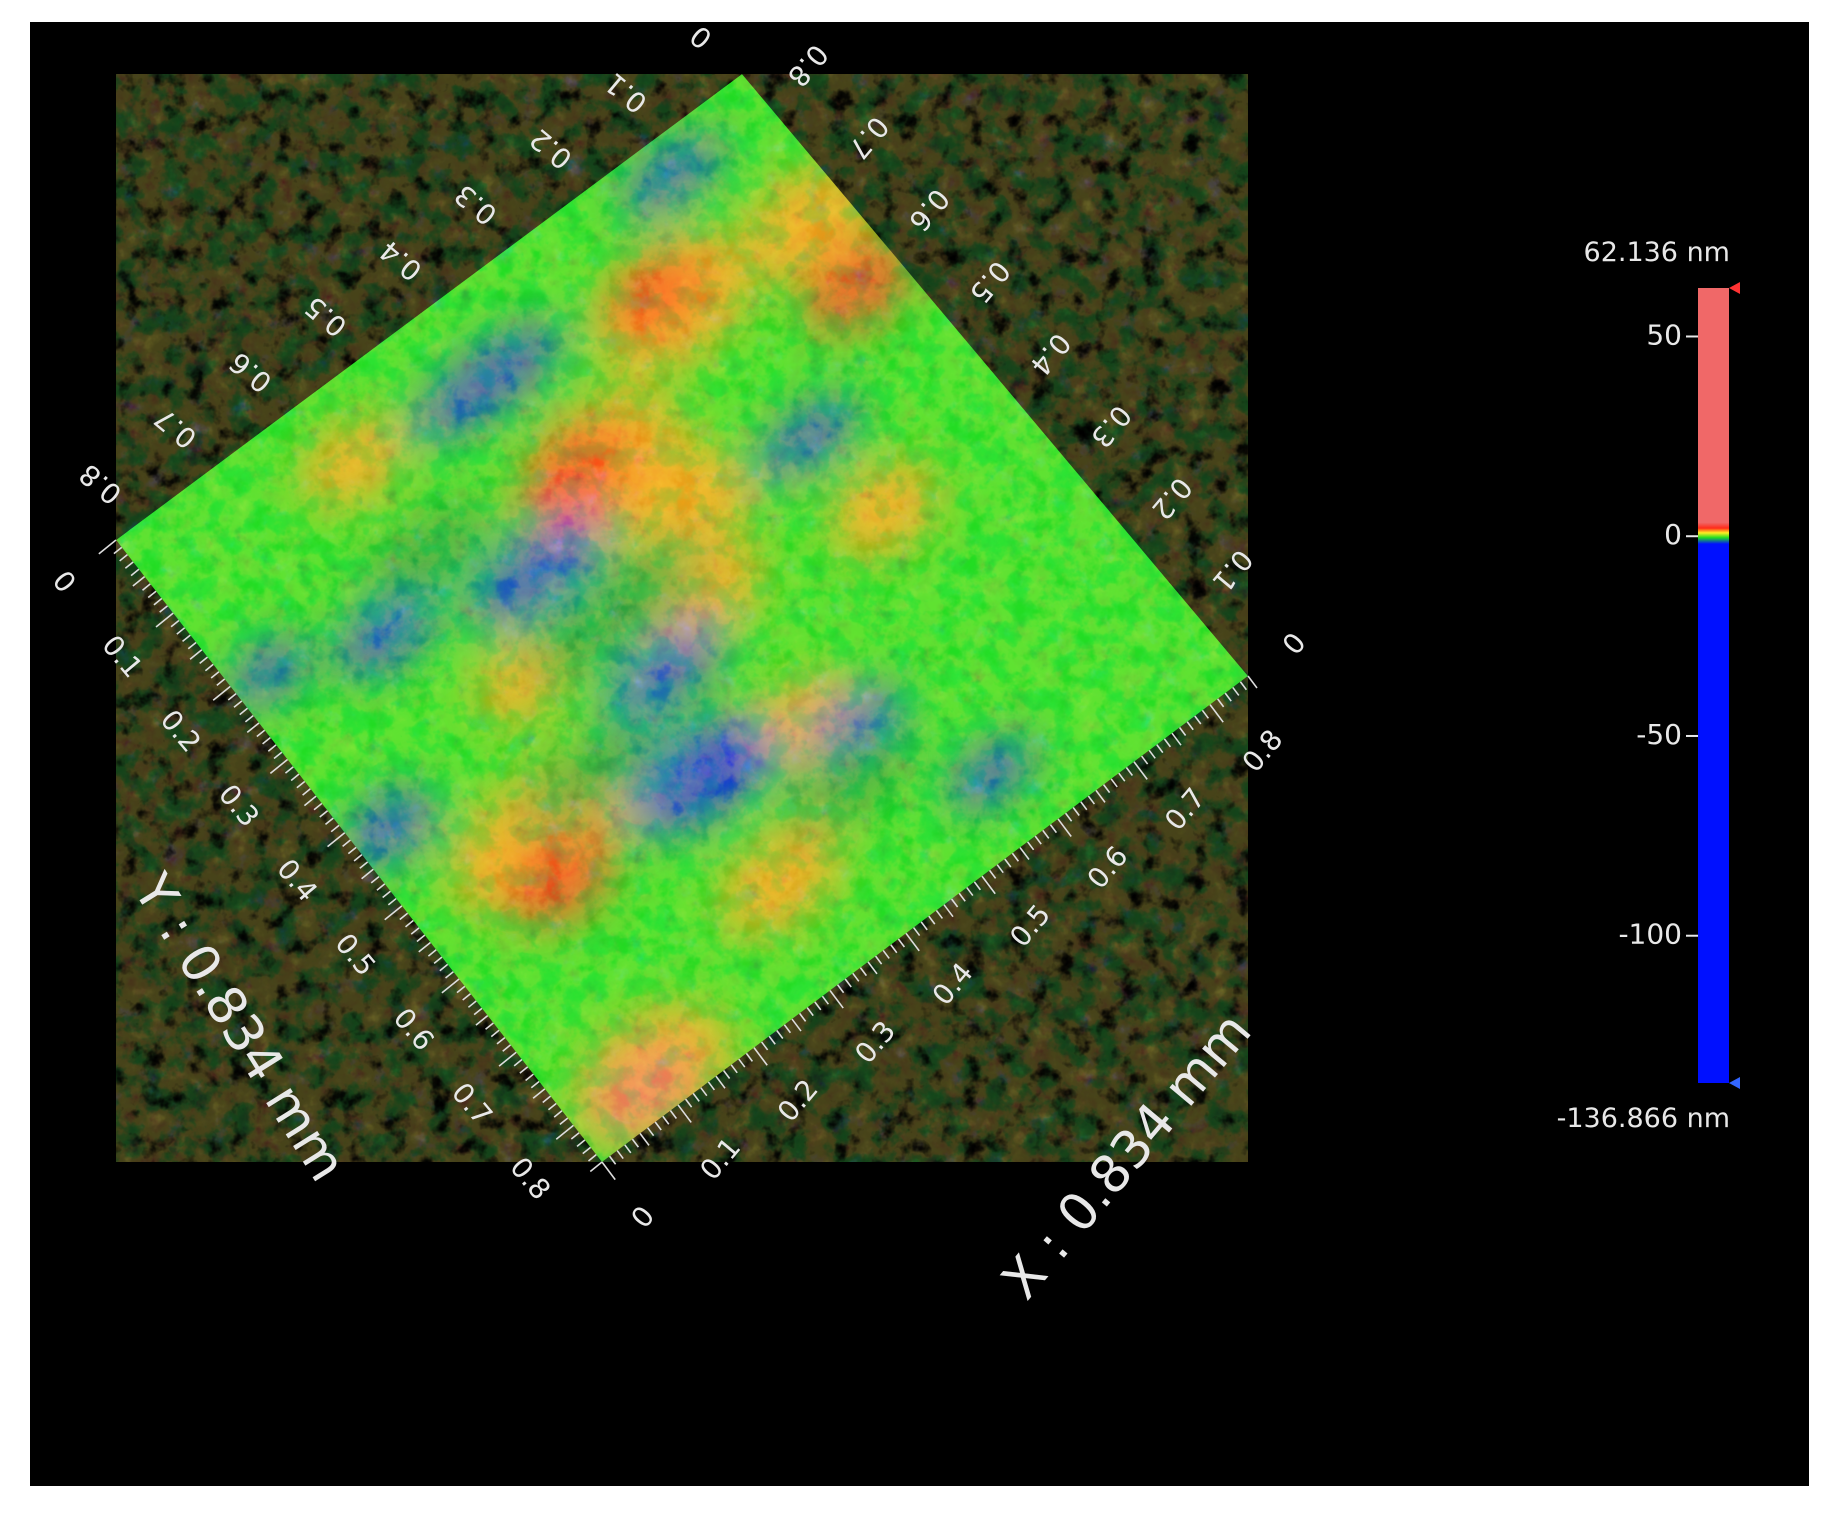 The height and width of the screenshot is (1513, 1836). Describe the element at coordinates (100, 484) in the screenshot. I see `back-y-tick-label: 0.8` at that location.